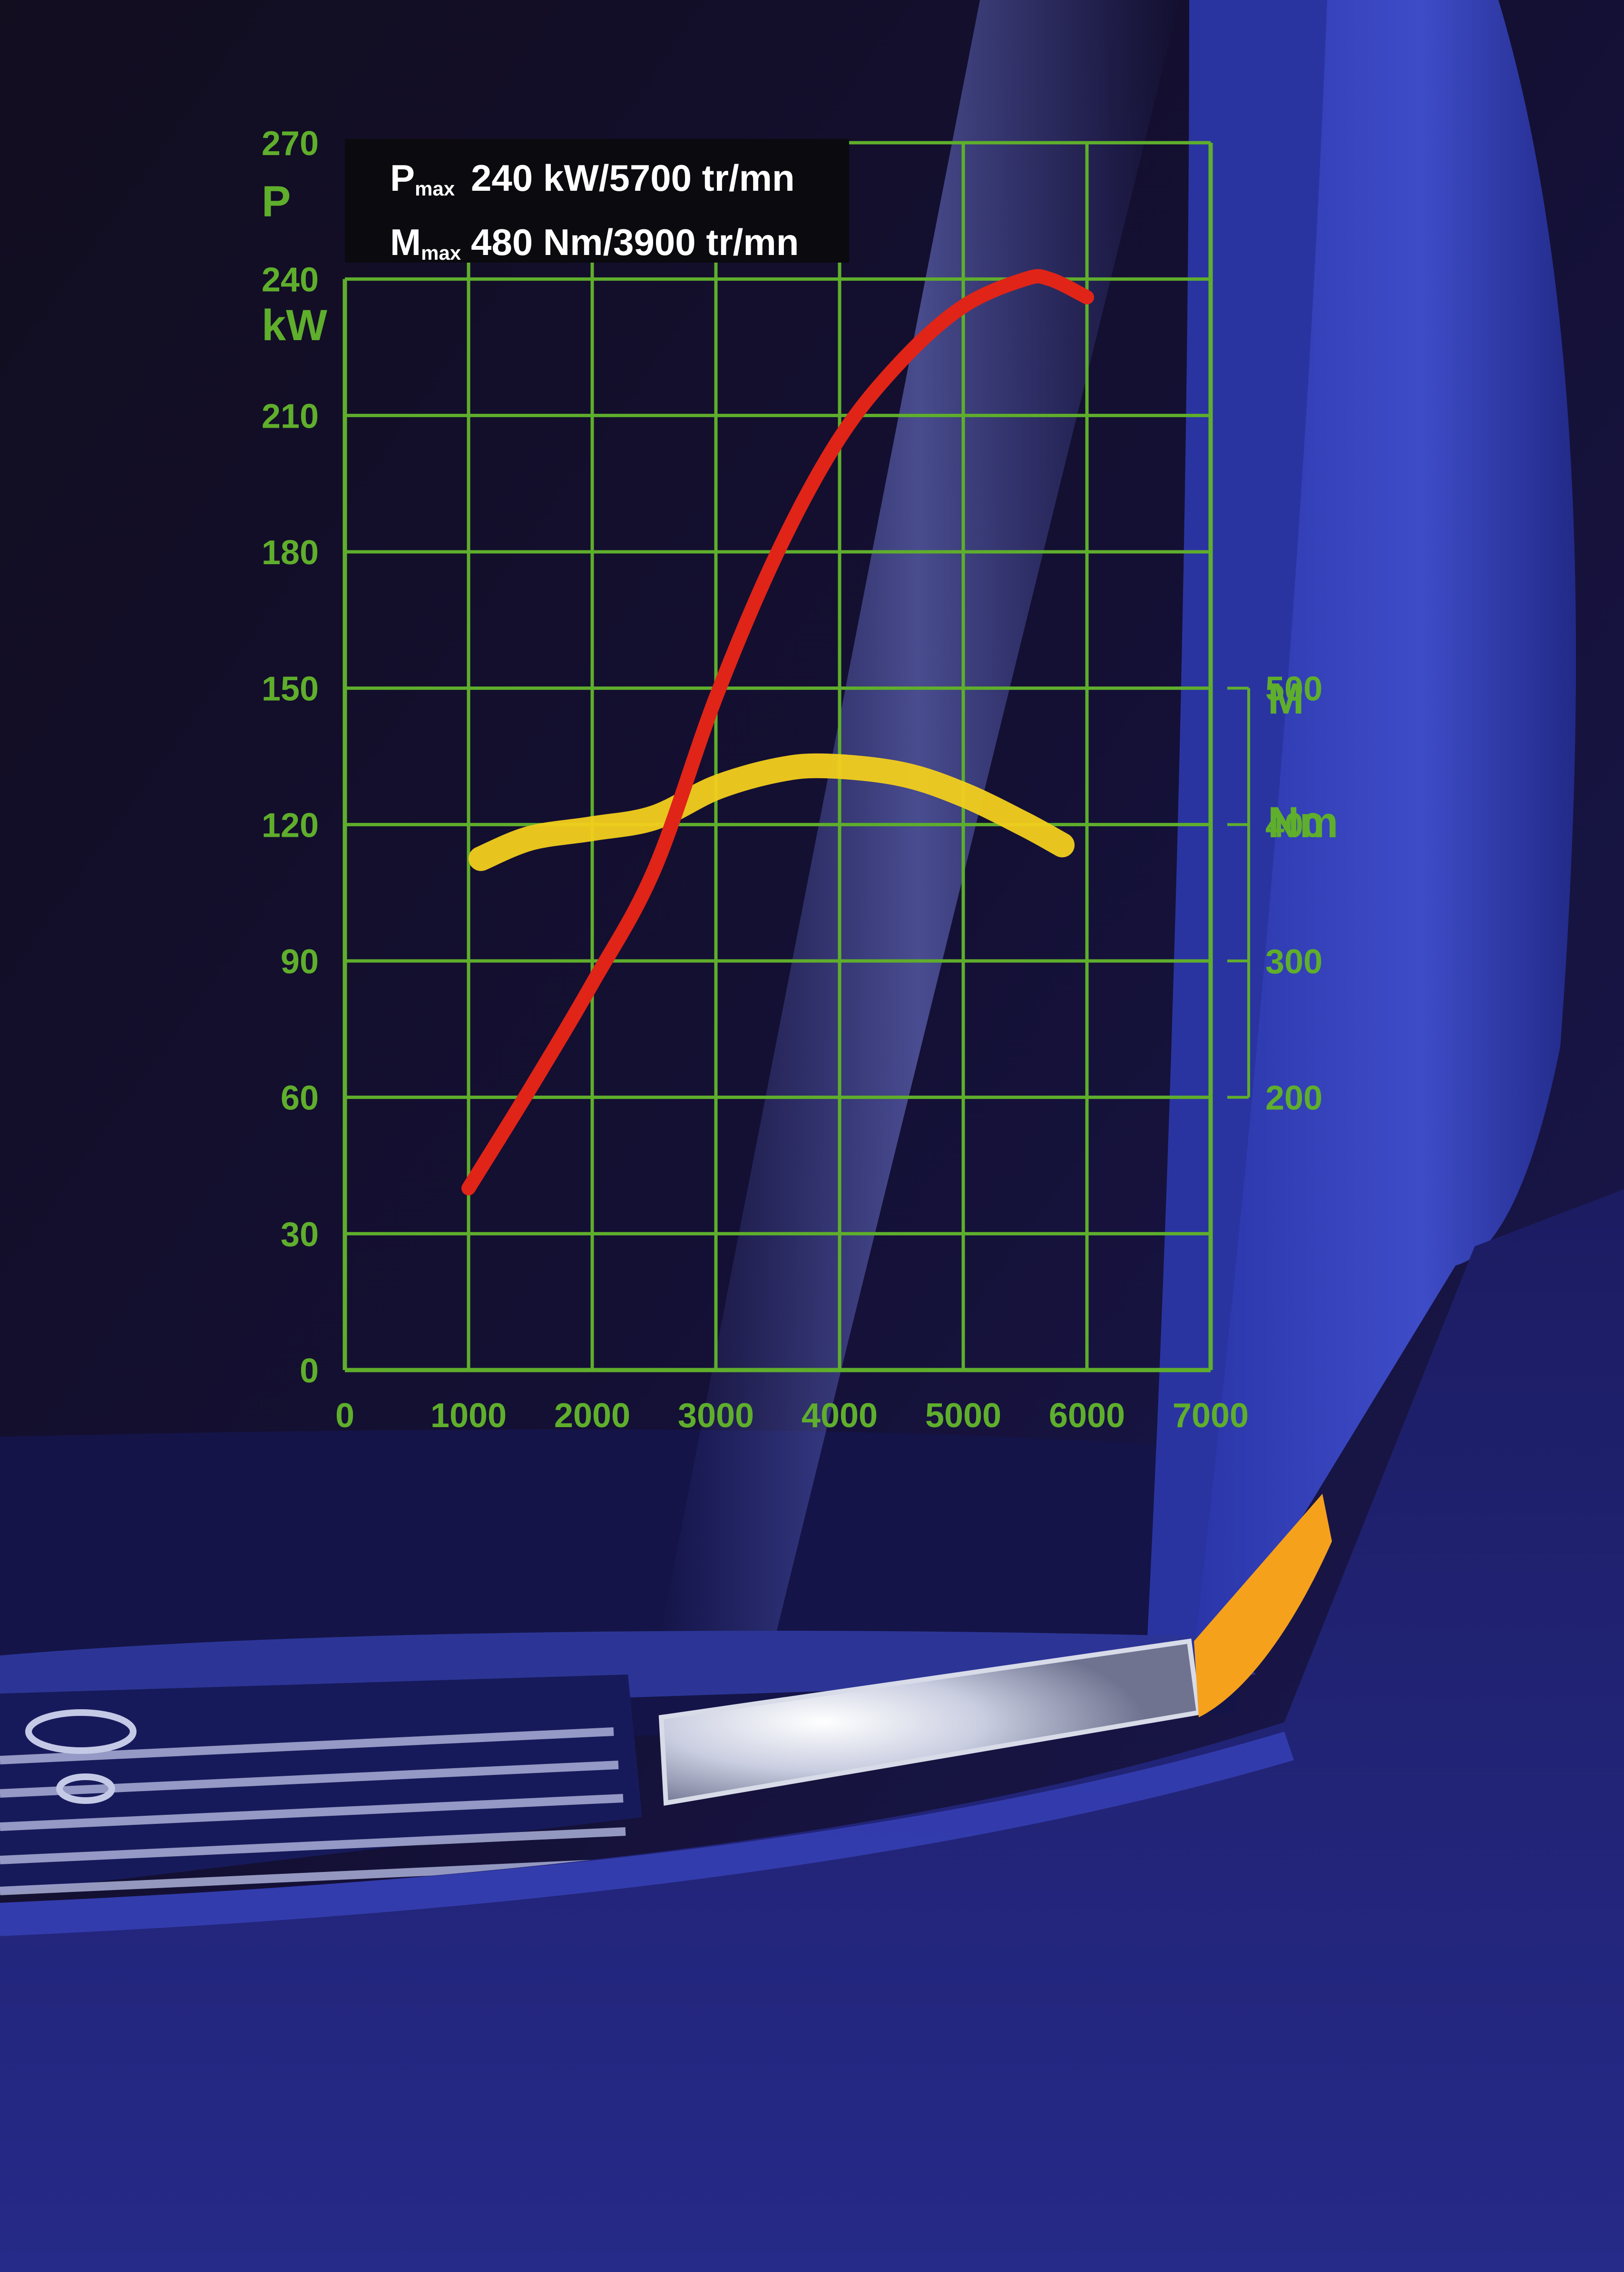 This screenshot has width=1624, height=2272. Describe the element at coordinates (314, 1811) in the screenshot. I see `grille` at that location.